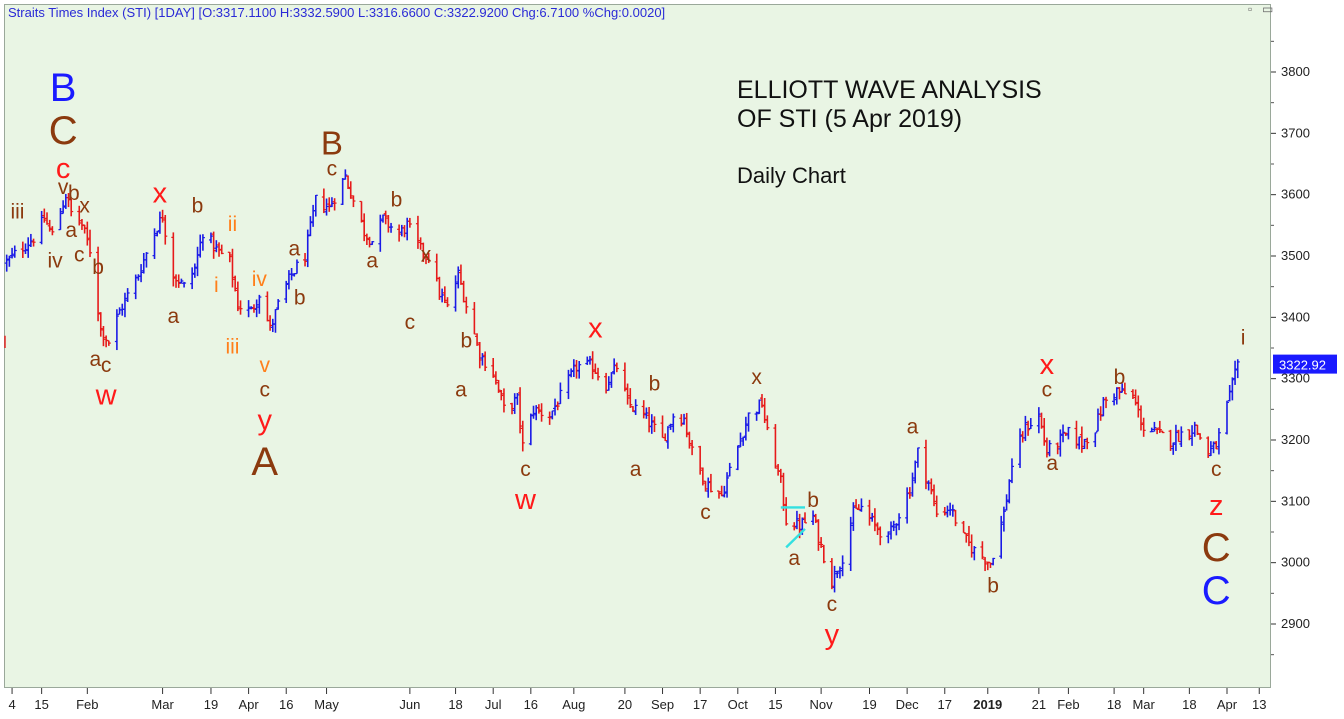 This screenshot has width=1344, height=719. What do you see at coordinates (106, 396) in the screenshot?
I see `wave-label: w` at bounding box center [106, 396].